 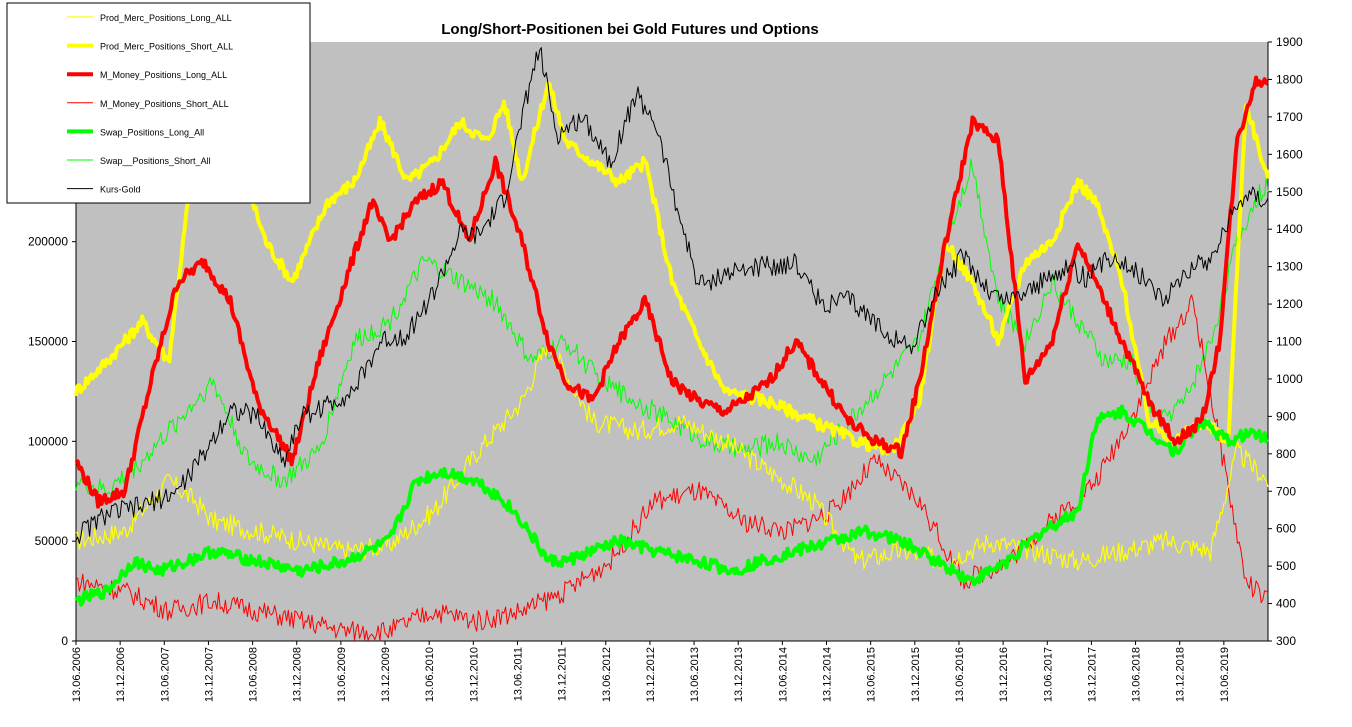 I want to click on y-left-tick-label: 200000, so click(x=48, y=242).